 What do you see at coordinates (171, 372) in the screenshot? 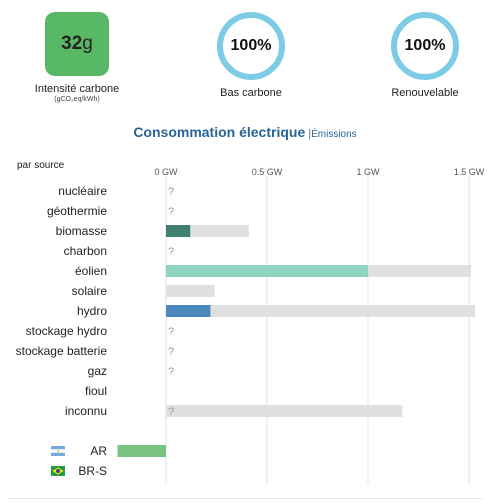
I see `unknown-marker-gaz: ?` at bounding box center [171, 372].